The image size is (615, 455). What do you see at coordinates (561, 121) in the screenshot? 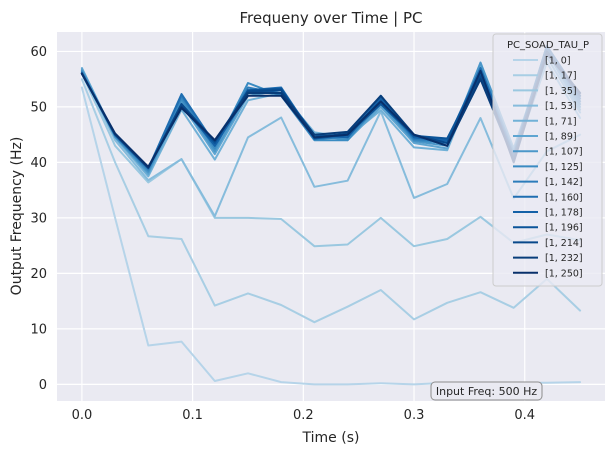
I see `legend-label: [1, 71]` at bounding box center [561, 121].